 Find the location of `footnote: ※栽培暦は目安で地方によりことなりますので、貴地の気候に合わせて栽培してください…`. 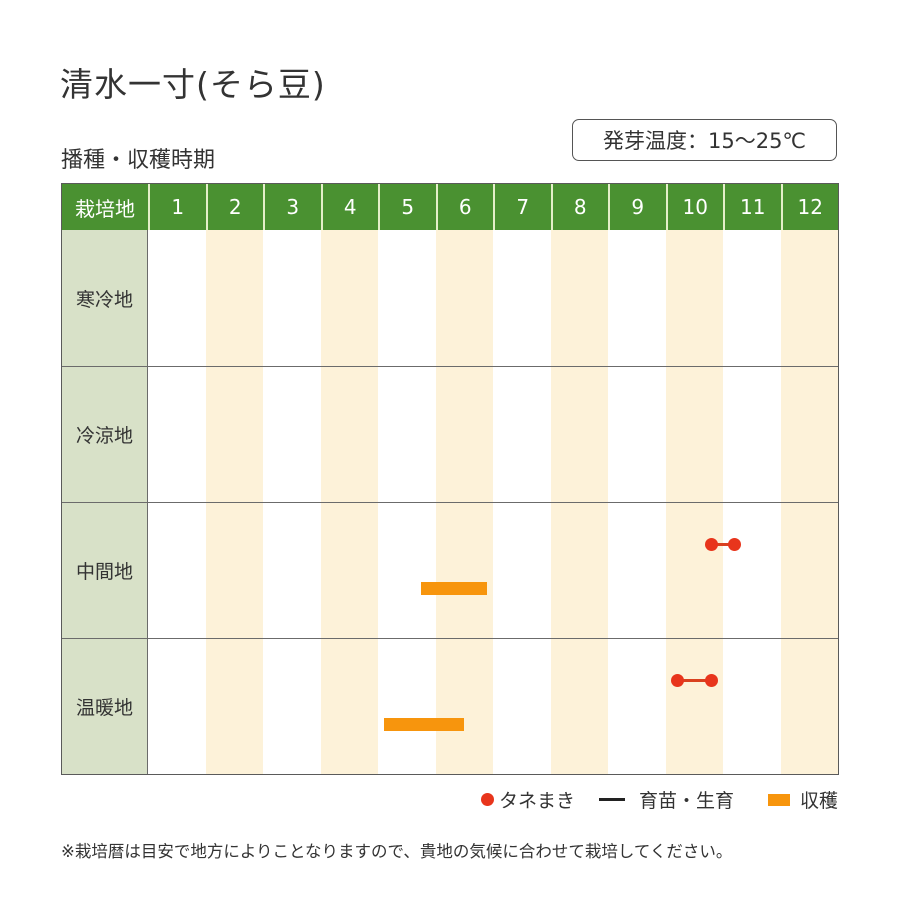

footnote: ※栽培暦は目安で地方によりことなりますので、貴地の気候に合わせて栽培してください… is located at coordinates (397, 851).